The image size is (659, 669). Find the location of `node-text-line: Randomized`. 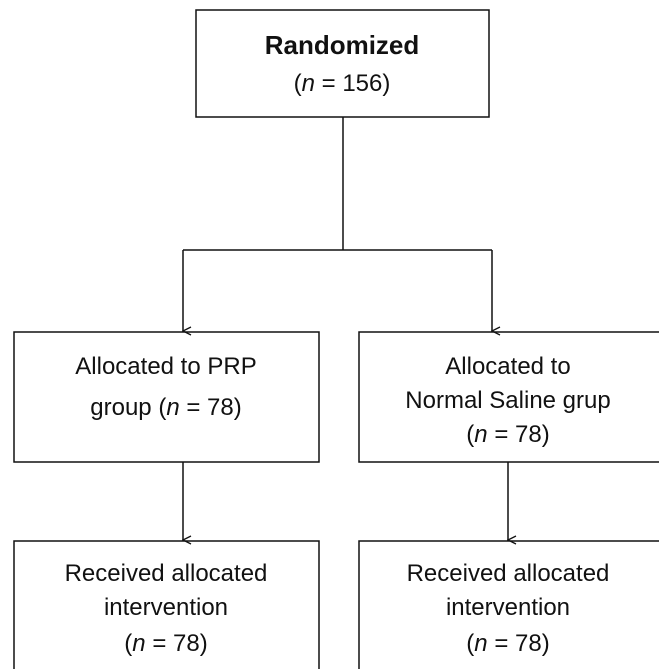

node-text-line: Randomized is located at coordinates (342, 45).